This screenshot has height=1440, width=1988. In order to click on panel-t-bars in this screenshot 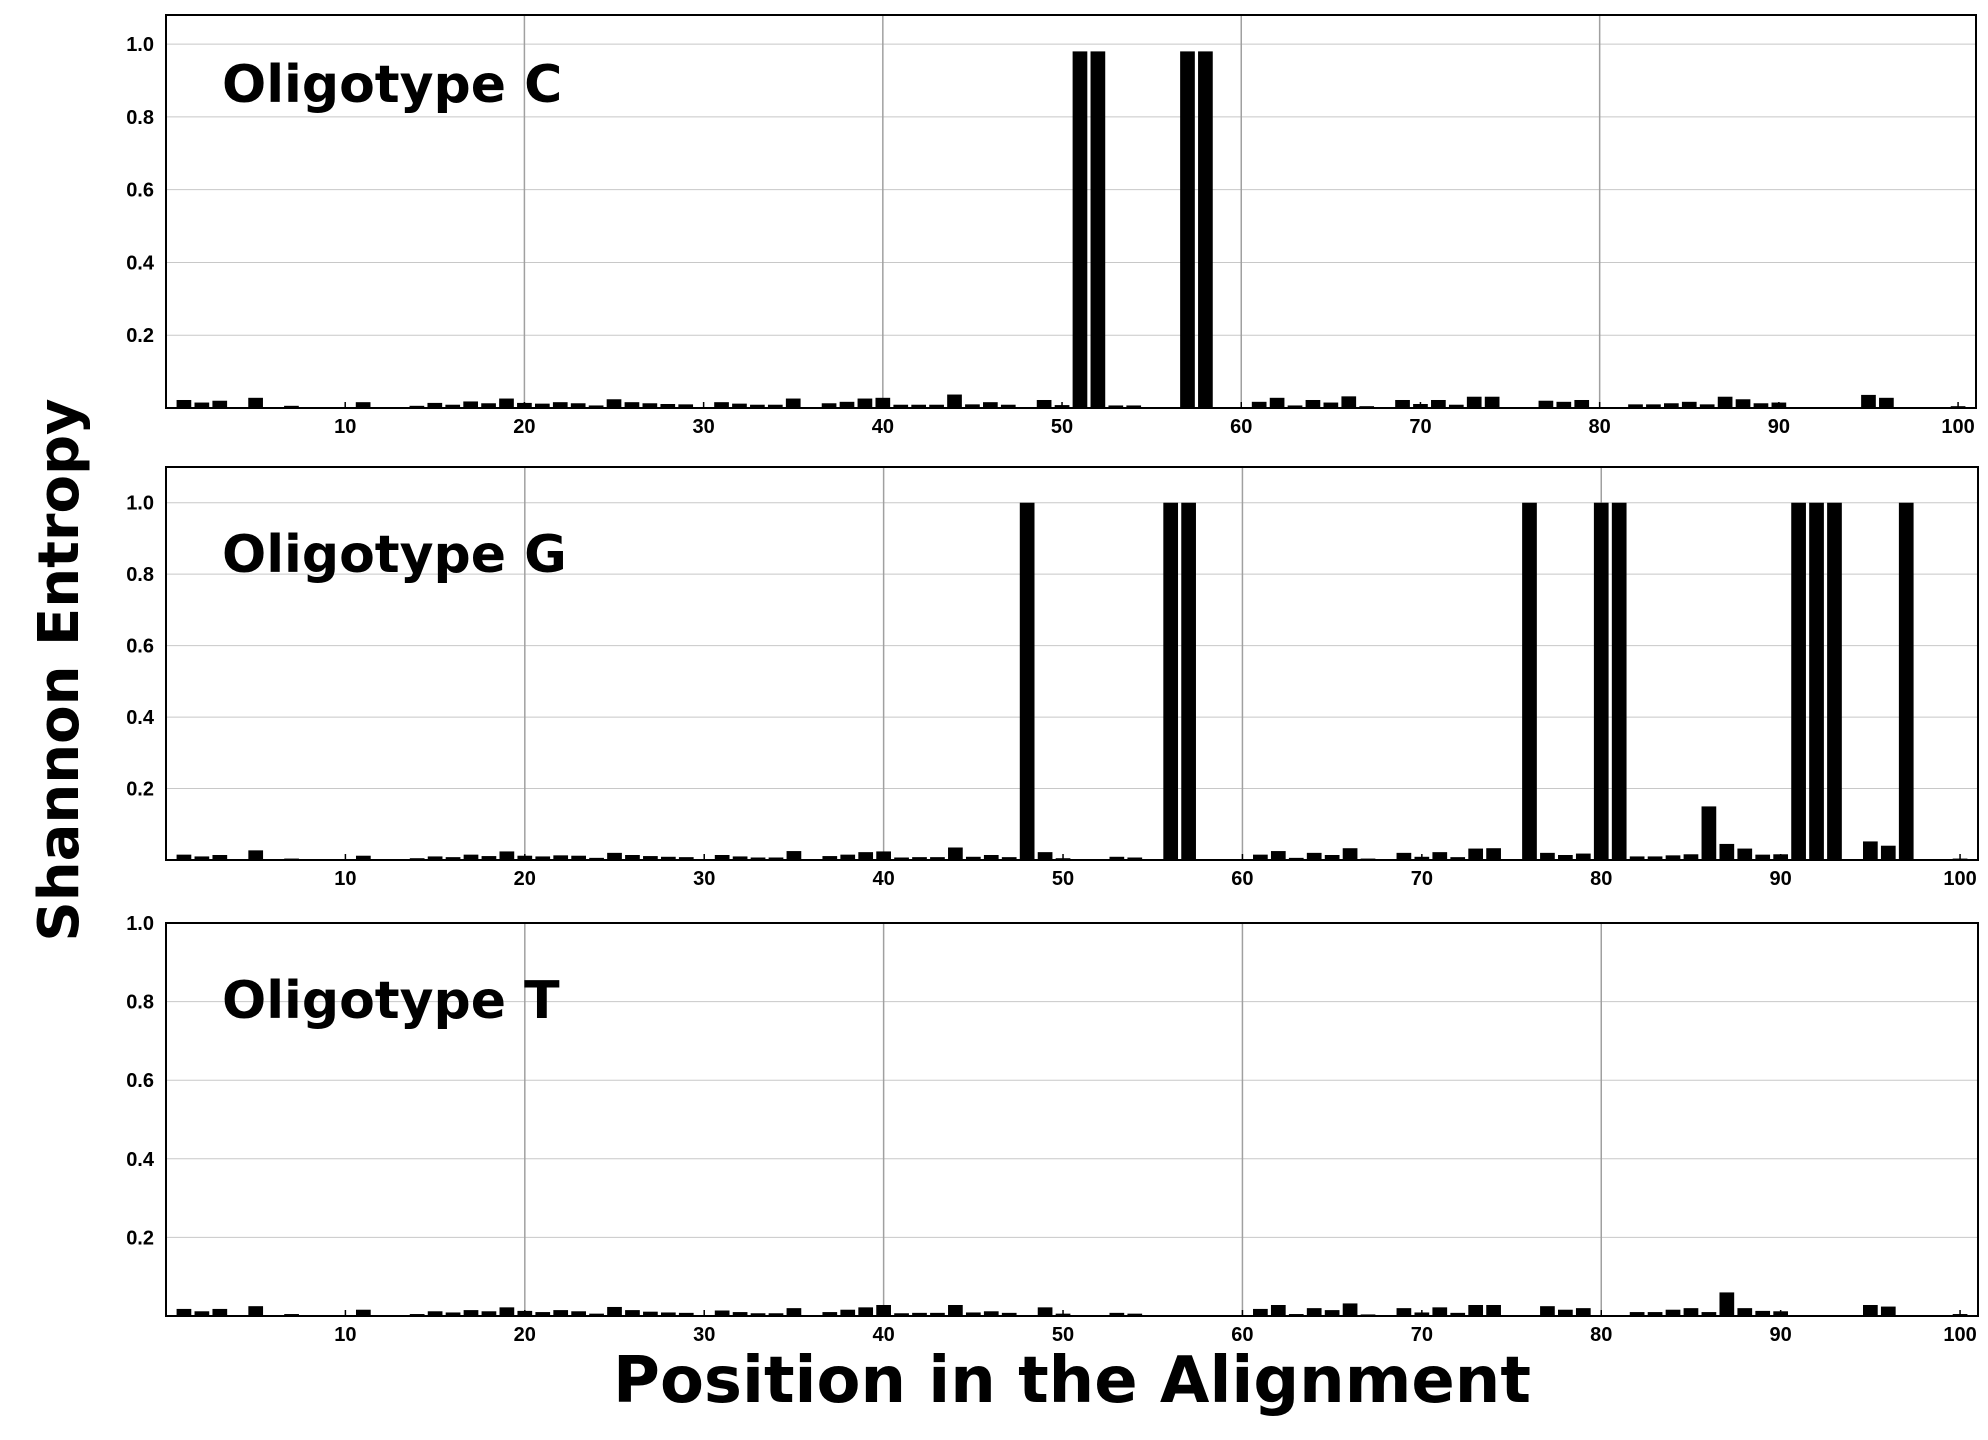, I will do `click(1072, 1304)`.